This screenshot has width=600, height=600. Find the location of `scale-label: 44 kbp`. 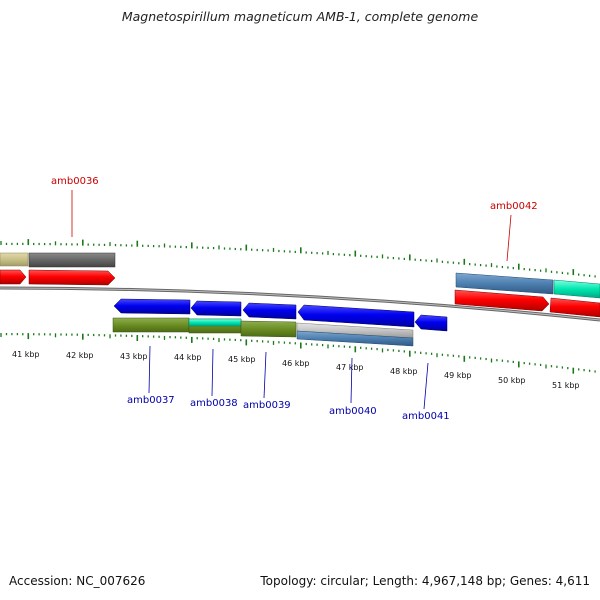

scale-label: 44 kbp is located at coordinates (188, 357).